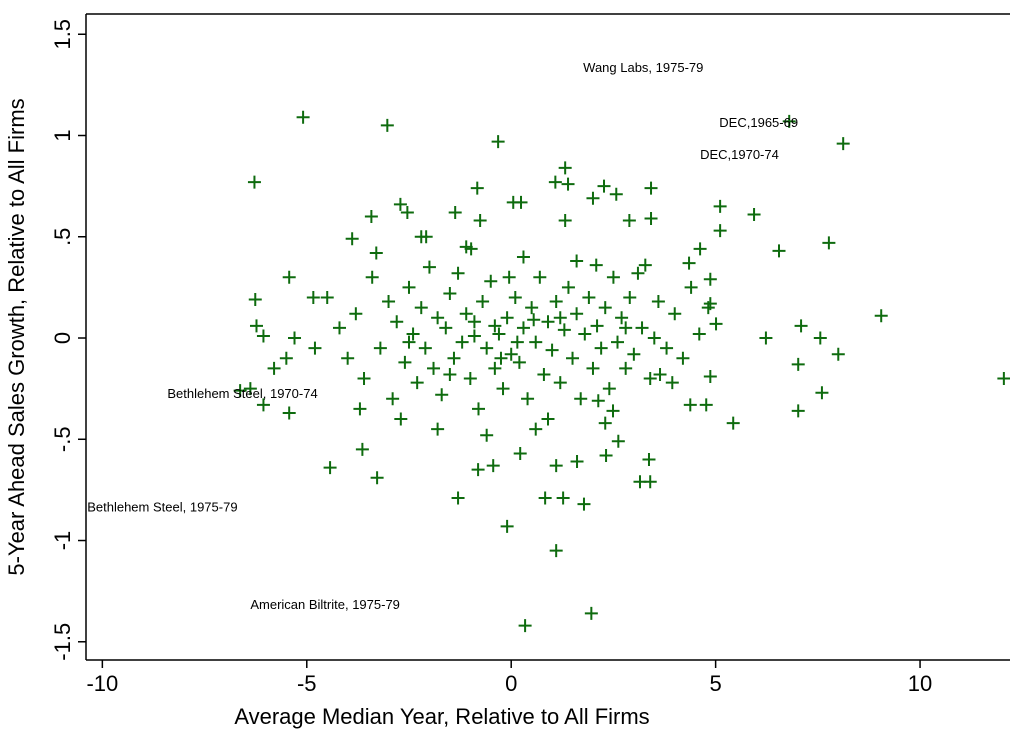  What do you see at coordinates (62, 439) in the screenshot?
I see `y-tick-label: -.5` at bounding box center [62, 439].